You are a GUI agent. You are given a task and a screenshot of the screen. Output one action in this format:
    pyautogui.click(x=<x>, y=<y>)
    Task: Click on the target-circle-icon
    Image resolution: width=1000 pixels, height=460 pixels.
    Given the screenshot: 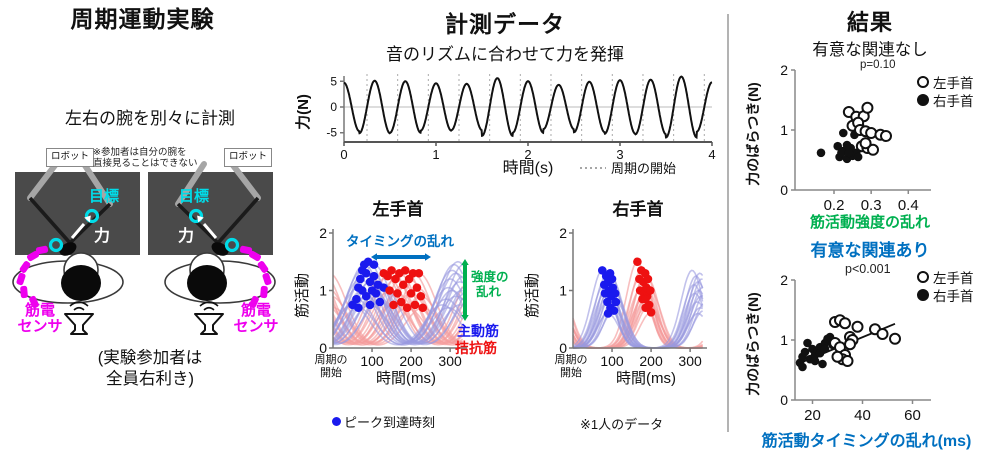 What is the action you would take?
    pyautogui.click(x=196, y=216)
    